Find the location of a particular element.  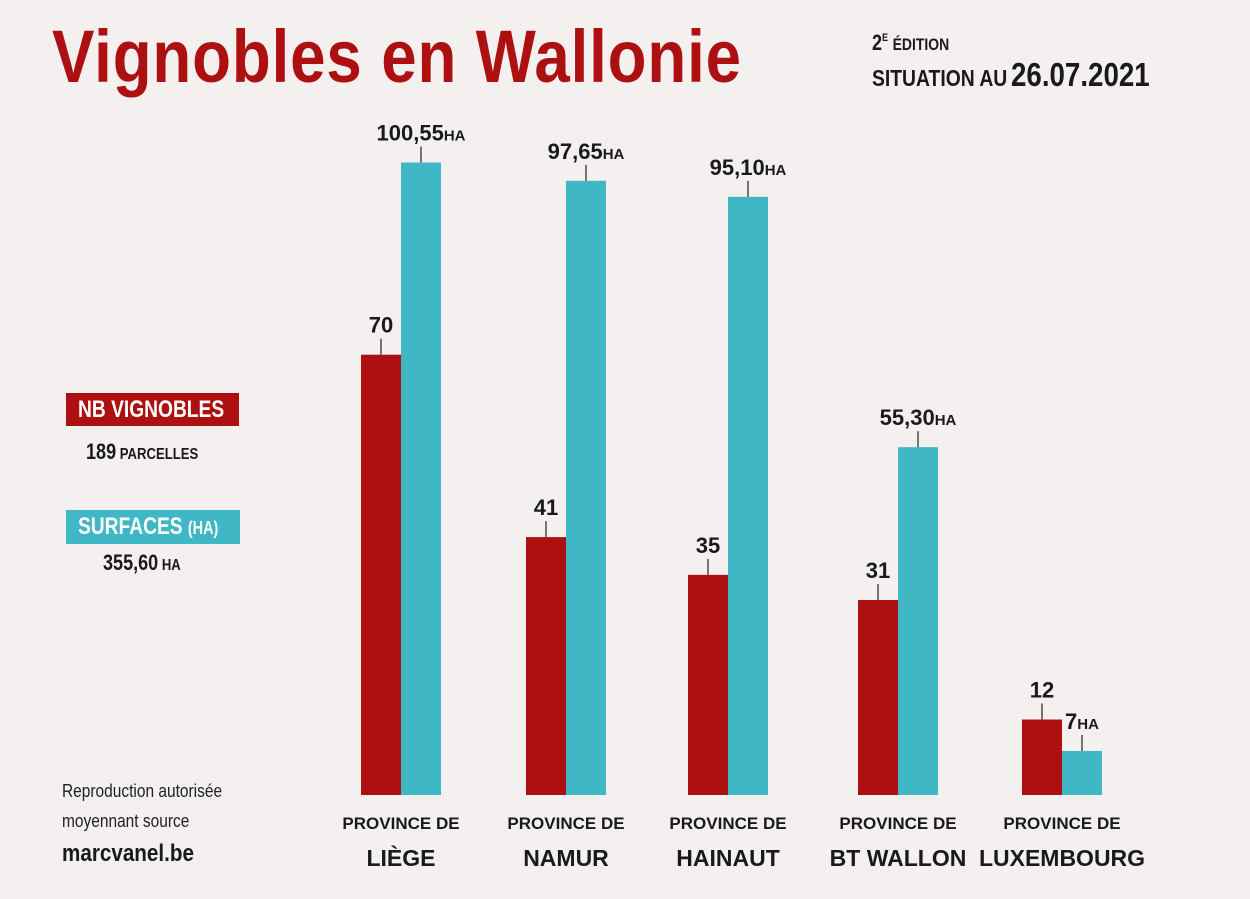

legend-vignobles-total: 189 PARCELLES is located at coordinates (142, 452).